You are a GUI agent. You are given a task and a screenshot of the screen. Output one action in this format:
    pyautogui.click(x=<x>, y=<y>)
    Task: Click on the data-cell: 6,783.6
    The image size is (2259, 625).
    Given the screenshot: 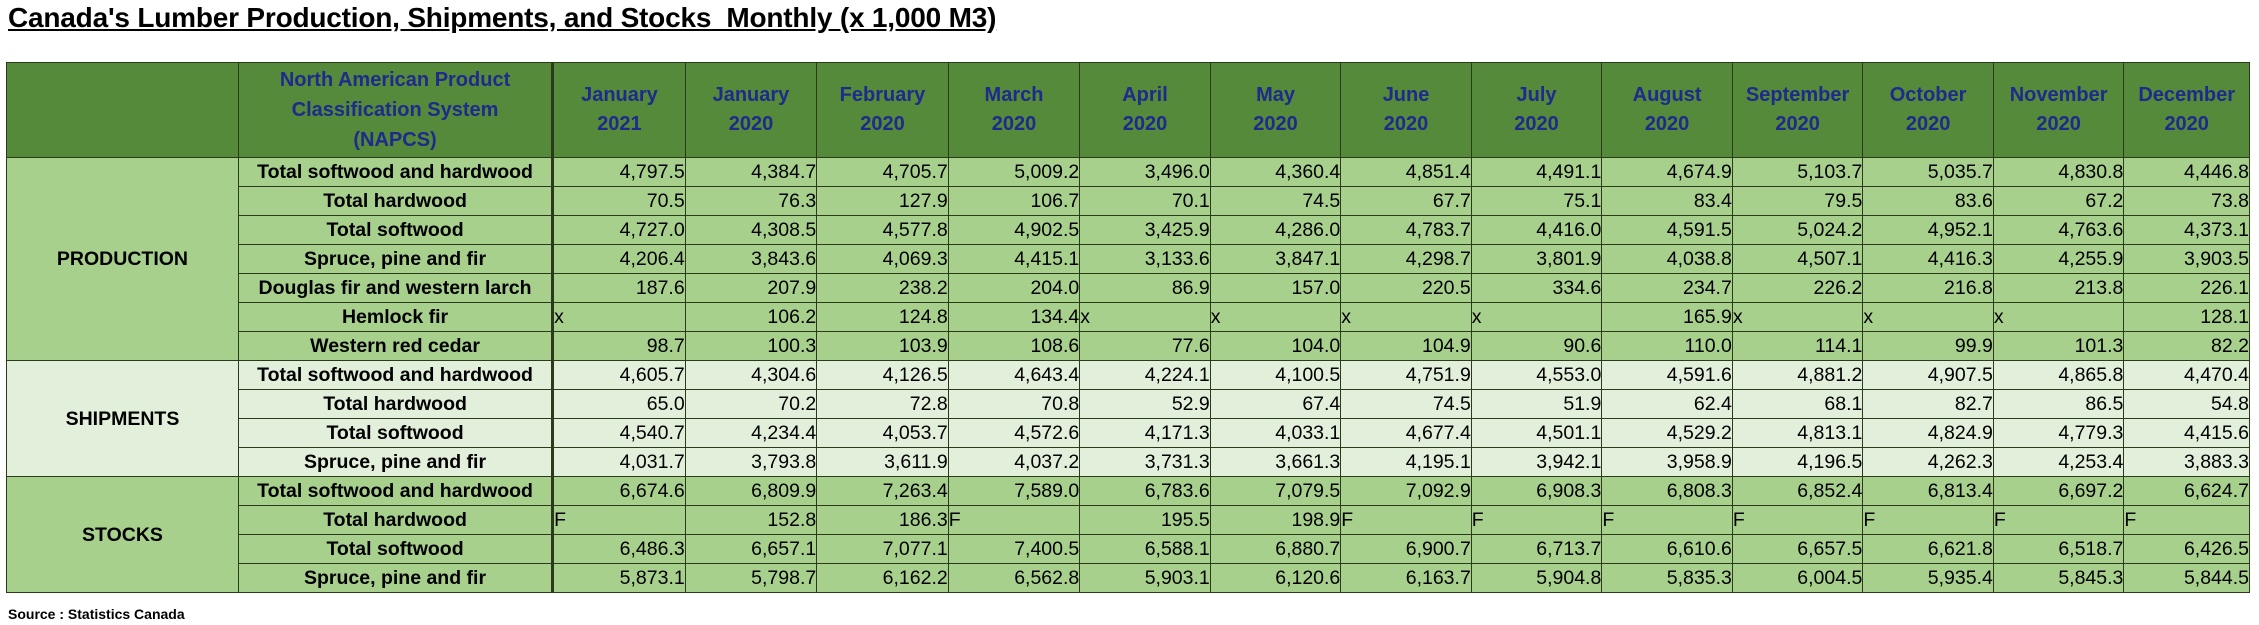 What is the action you would take?
    pyautogui.click(x=1145, y=491)
    